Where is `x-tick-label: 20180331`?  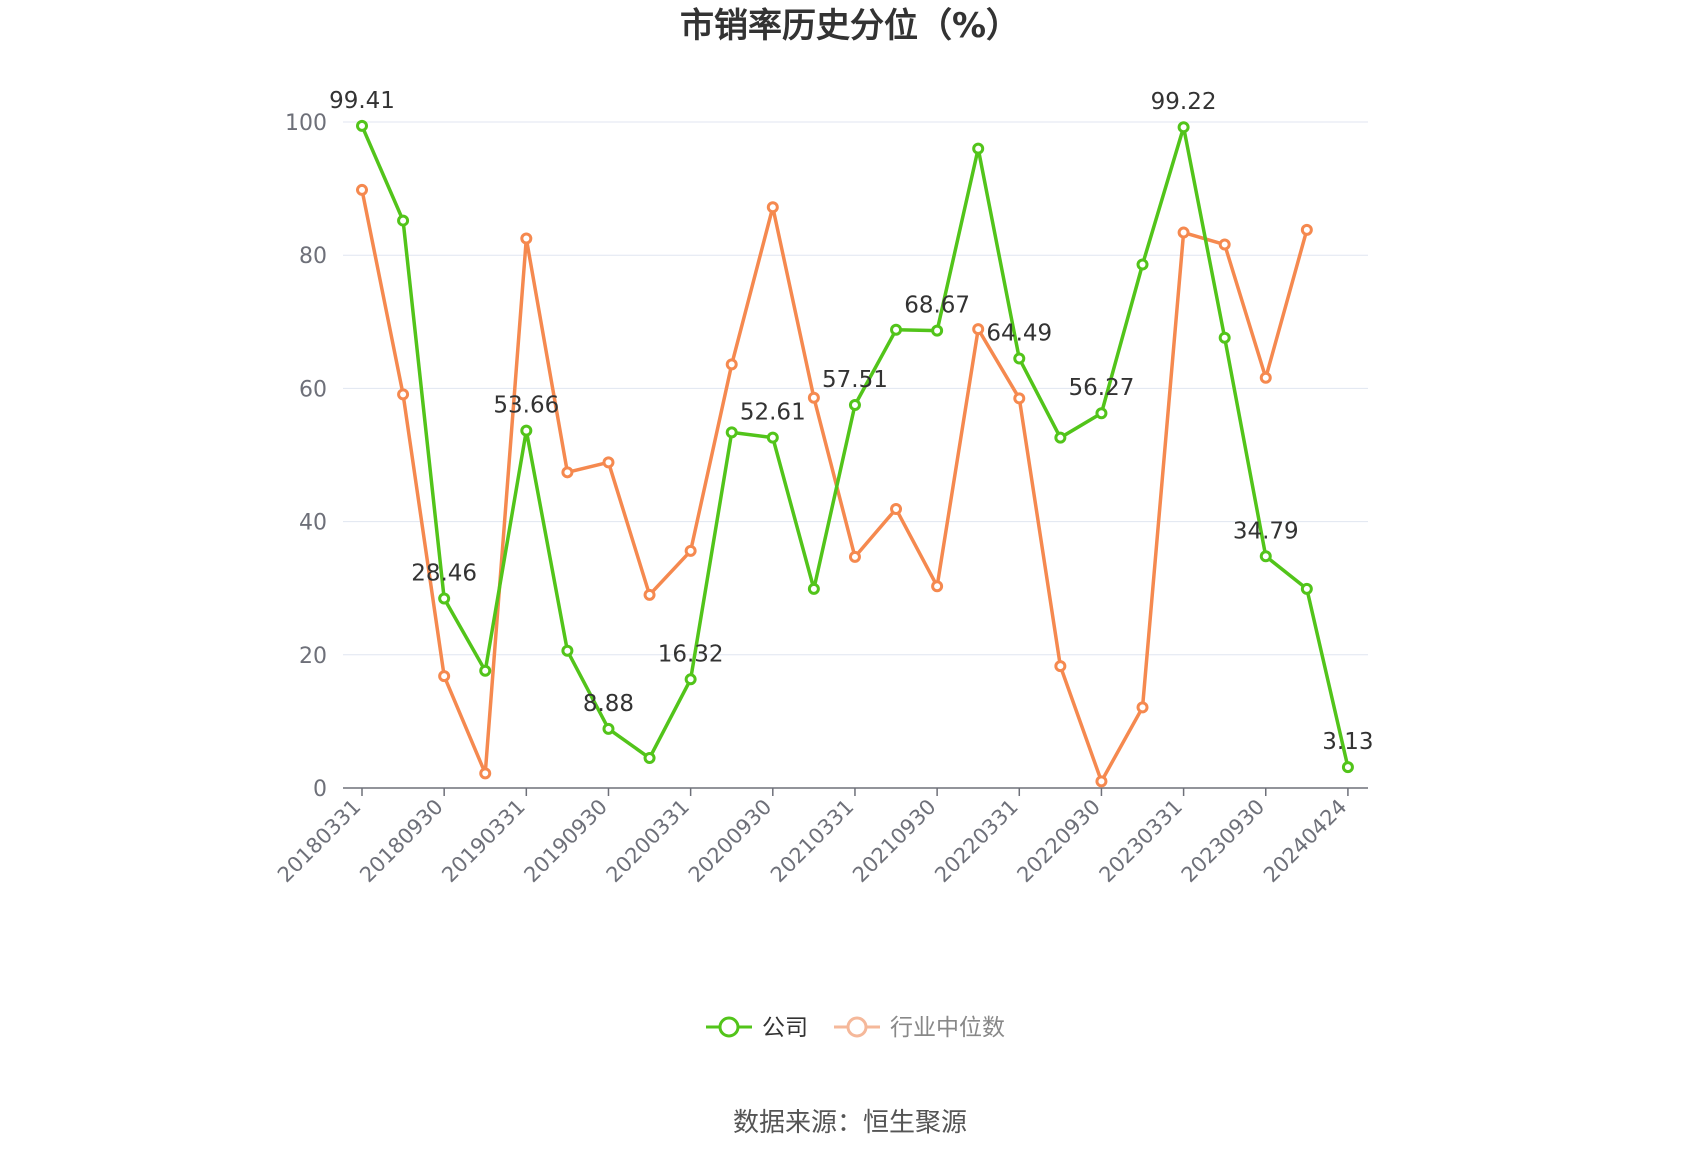 x-tick-label: 20180331 is located at coordinates (319, 841).